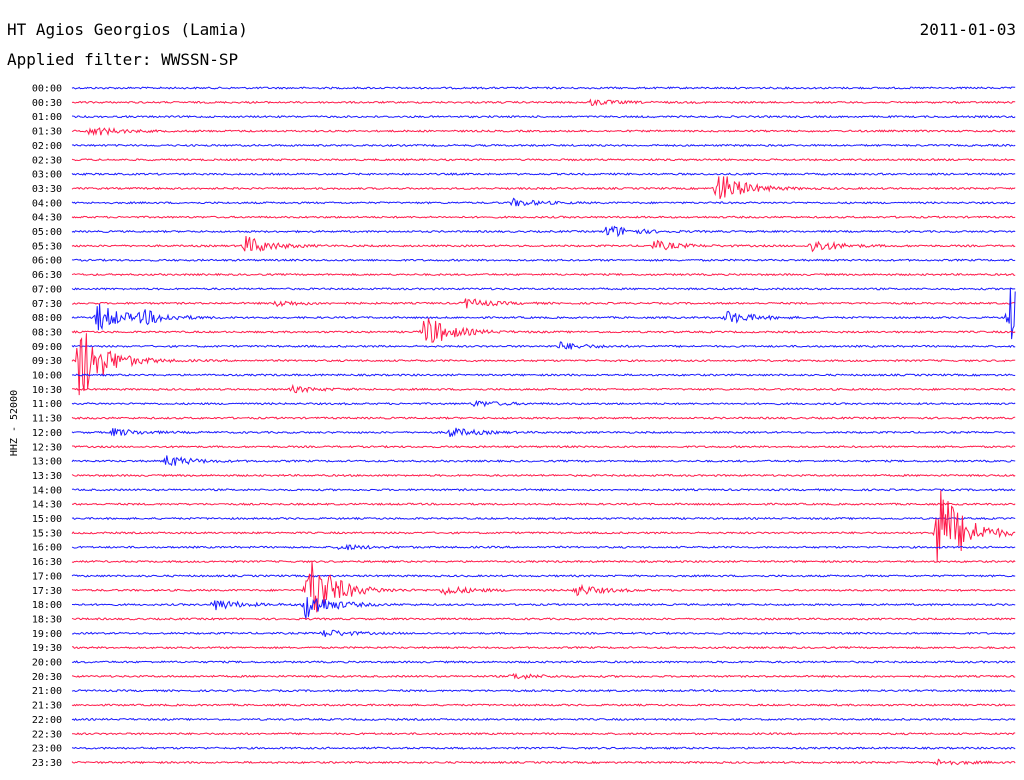 Image resolution: width=1024 pixels, height=780 pixels. What do you see at coordinates (47, 433) in the screenshot?
I see `tick-label: 12:00` at bounding box center [47, 433].